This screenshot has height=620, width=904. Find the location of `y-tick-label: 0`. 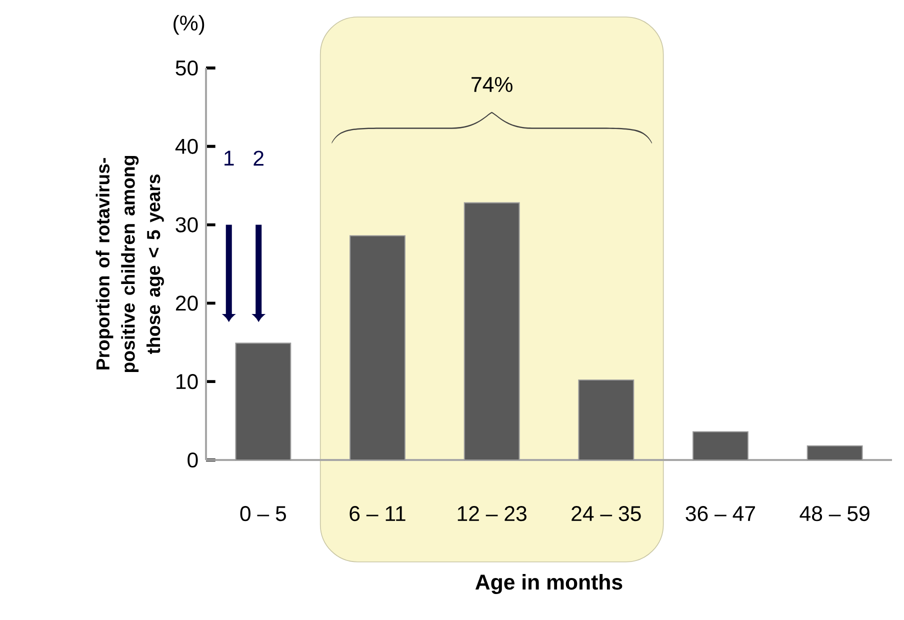

y-tick-label: 0 is located at coordinates (193, 460).